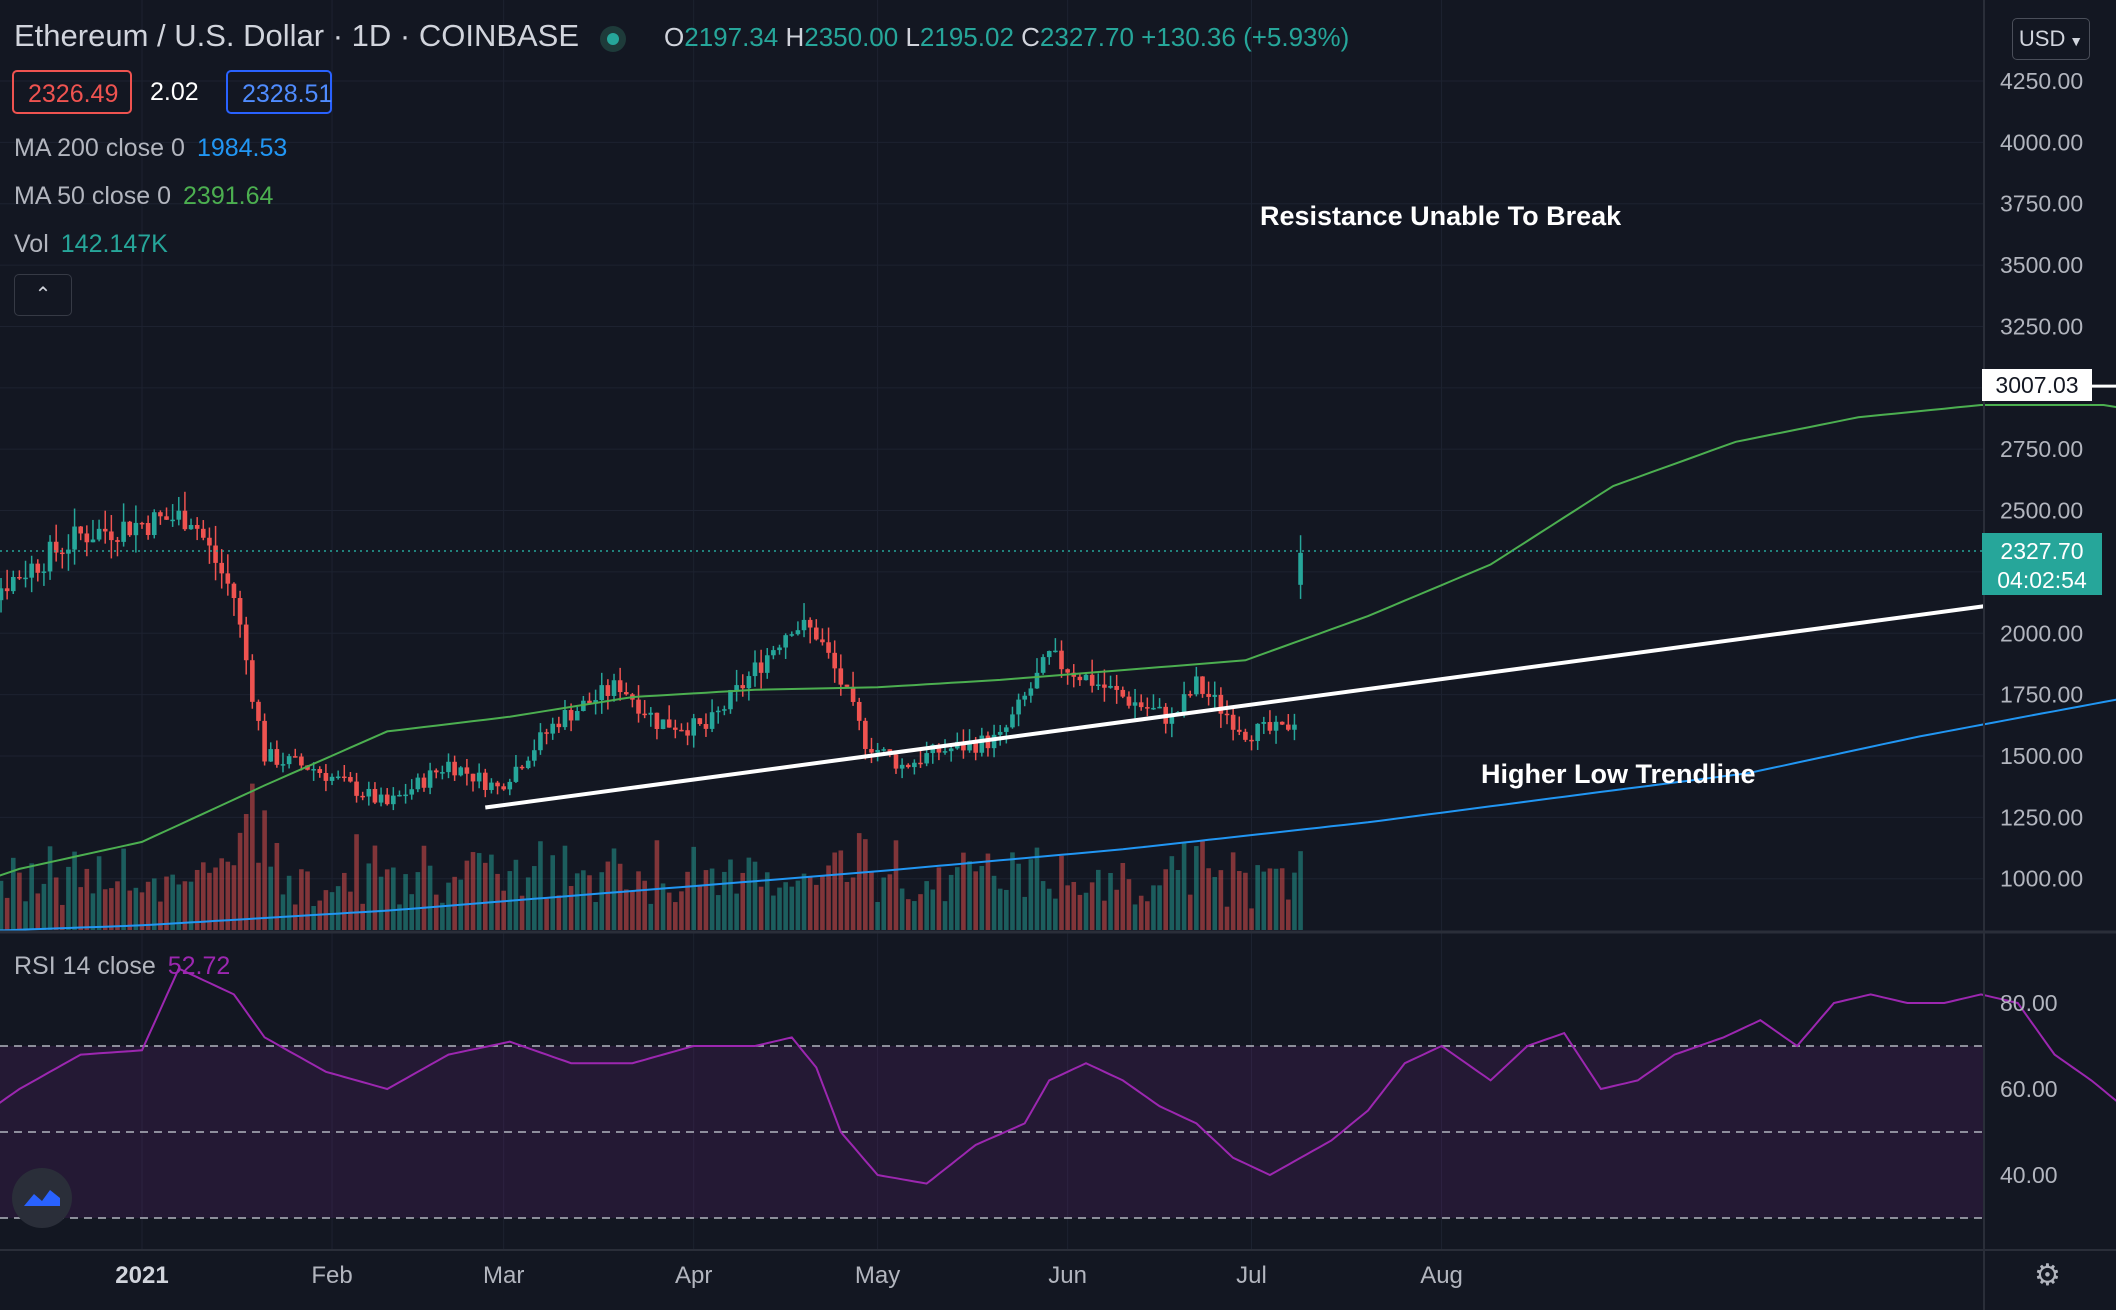  What do you see at coordinates (174, 92) in the screenshot?
I see `spread-value: 2.02` at bounding box center [174, 92].